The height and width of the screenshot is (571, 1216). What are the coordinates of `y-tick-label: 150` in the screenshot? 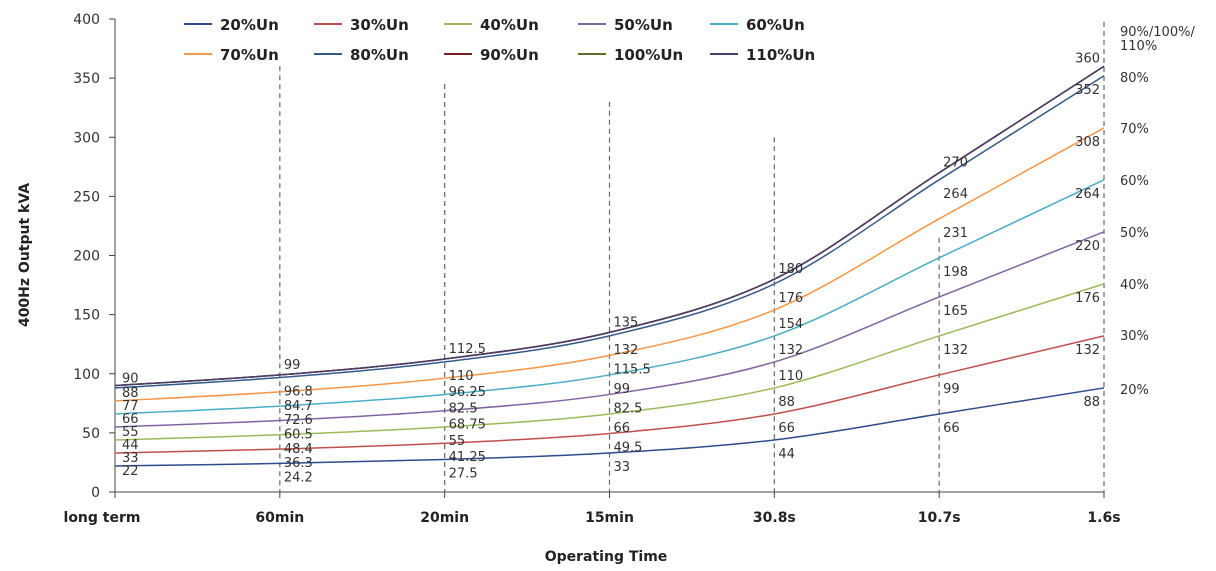 It's located at (86, 316).